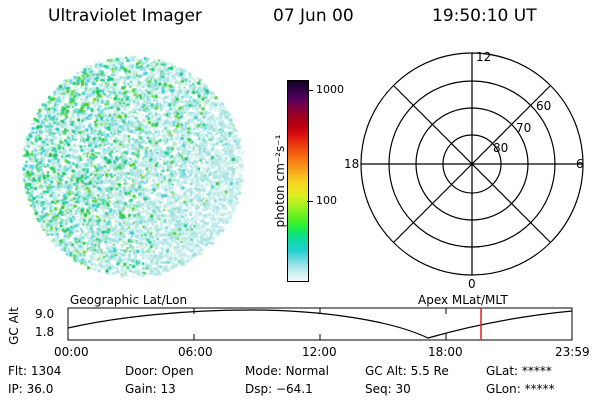 This screenshot has height=400, width=600. Describe the element at coordinates (125, 16) in the screenshot. I see `instrument-title: Ultraviolet Imager` at that location.